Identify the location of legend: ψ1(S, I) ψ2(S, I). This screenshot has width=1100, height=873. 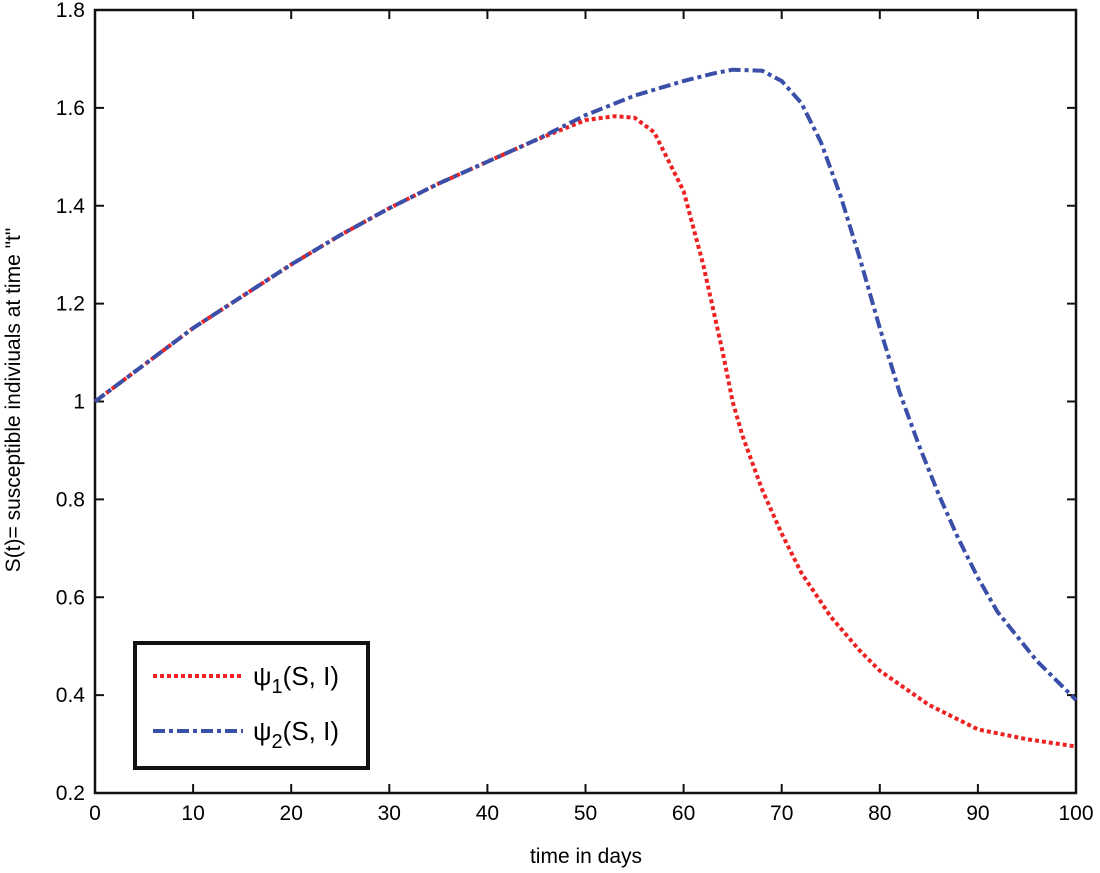
(251, 705).